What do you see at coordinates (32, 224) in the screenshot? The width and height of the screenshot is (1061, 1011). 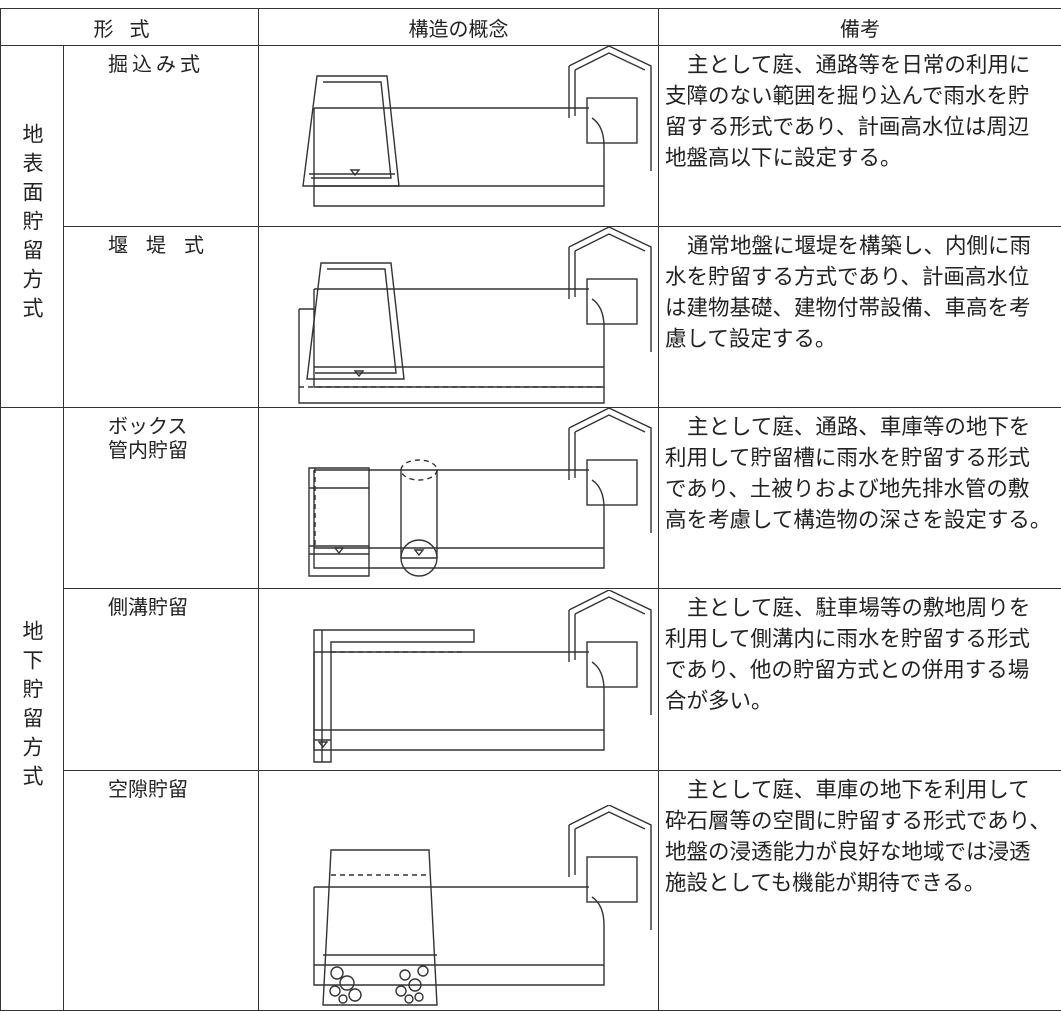 I see `group-label: 地表面貯留方式` at bounding box center [32, 224].